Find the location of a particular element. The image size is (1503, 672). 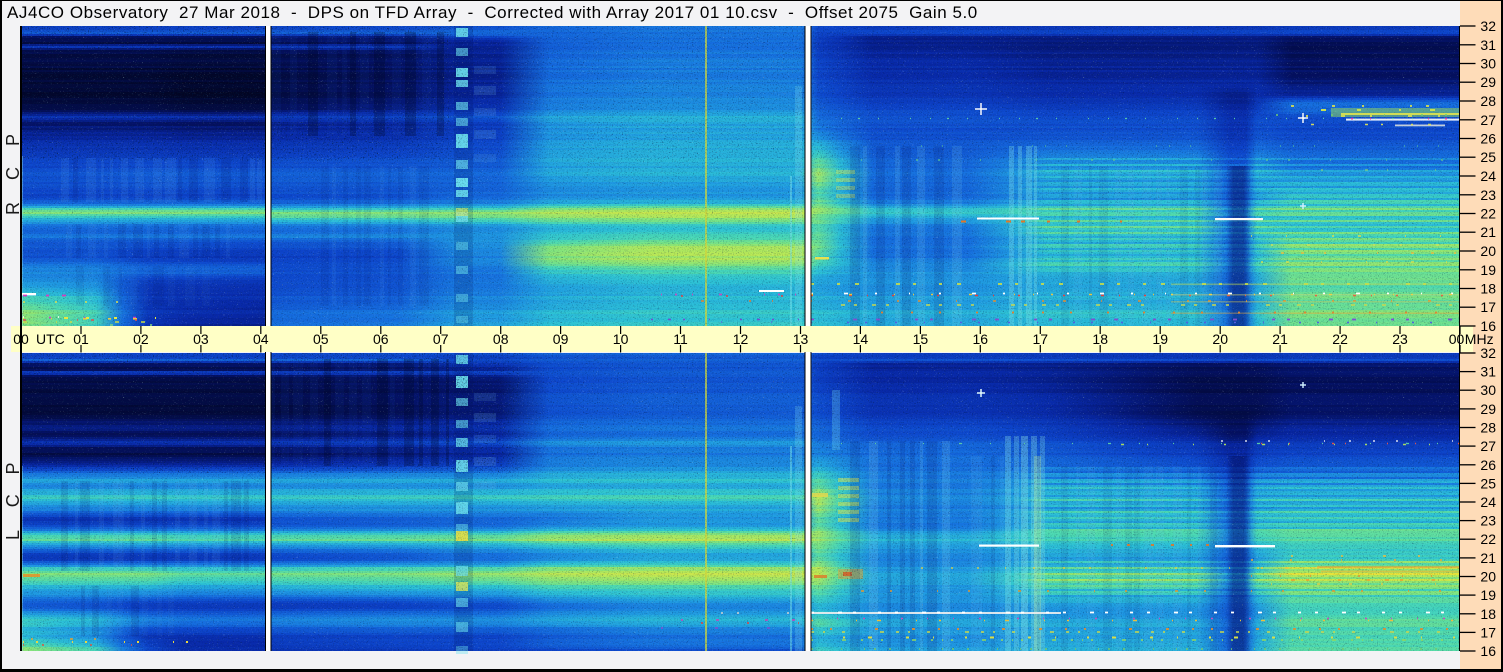

svg-text: 04 is located at coordinates (261, 339).